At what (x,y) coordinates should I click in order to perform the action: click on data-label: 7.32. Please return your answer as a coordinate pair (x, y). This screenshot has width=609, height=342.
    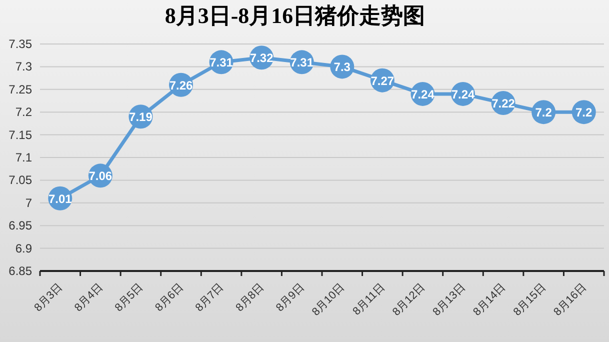
    Looking at the image, I should click on (262, 58).